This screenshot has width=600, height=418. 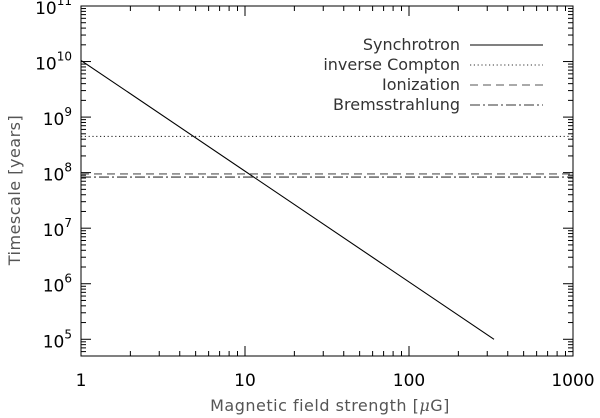 What do you see at coordinates (396, 104) in the screenshot?
I see `legend-label-bremsstrahlung: Bremsstrahlung` at bounding box center [396, 104].